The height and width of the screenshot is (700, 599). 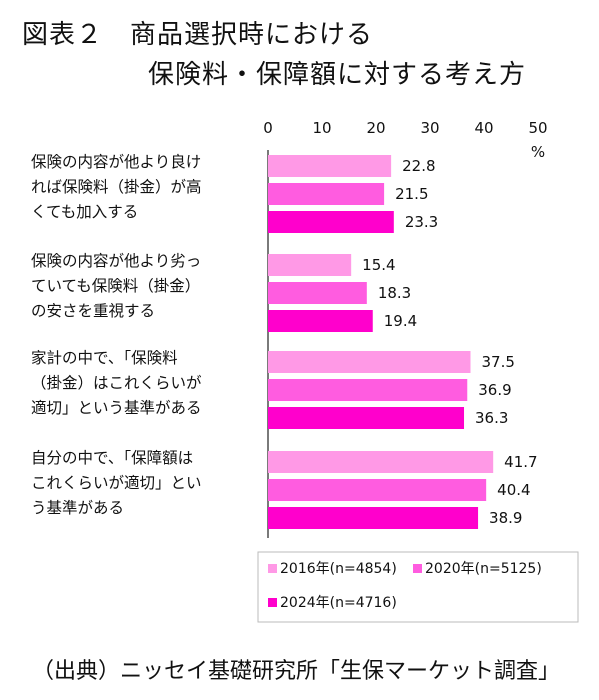 I want to click on x-tick-label: 30, so click(x=429, y=128).